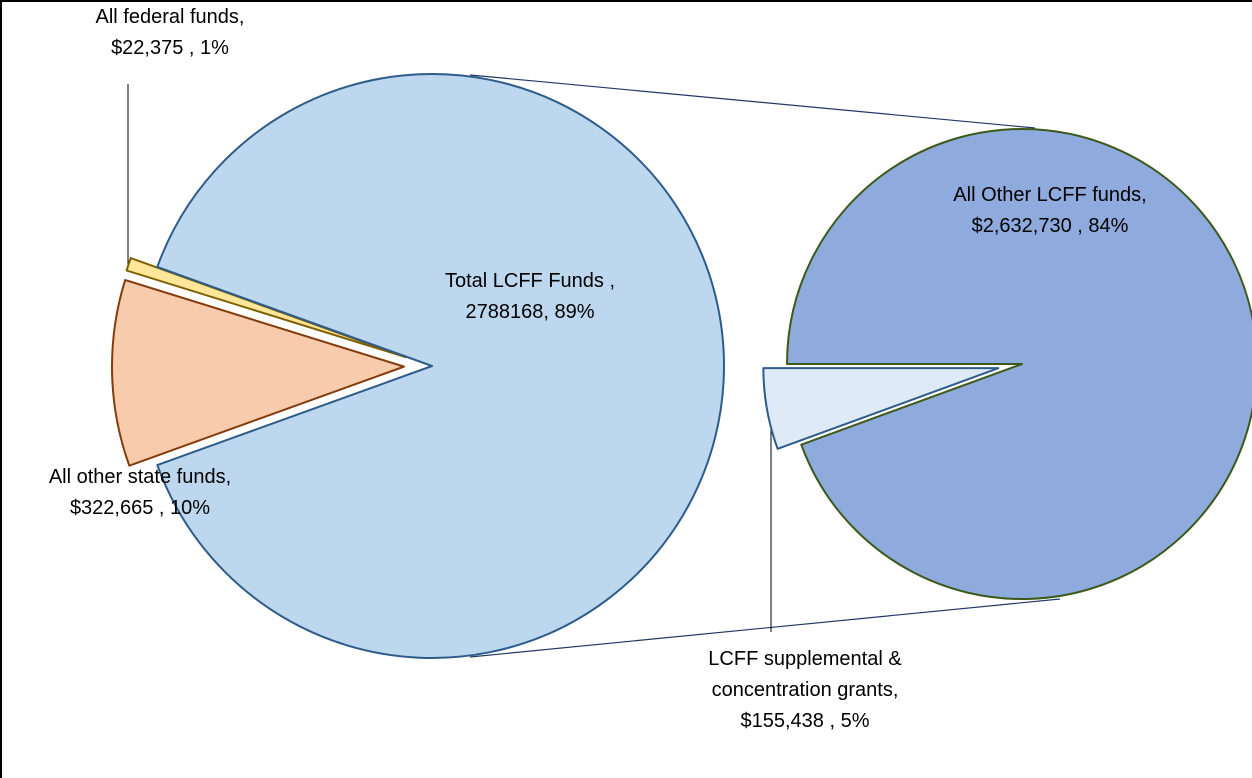  What do you see at coordinates (170, 17) in the screenshot?
I see `category-label: All federal funds,` at bounding box center [170, 17].